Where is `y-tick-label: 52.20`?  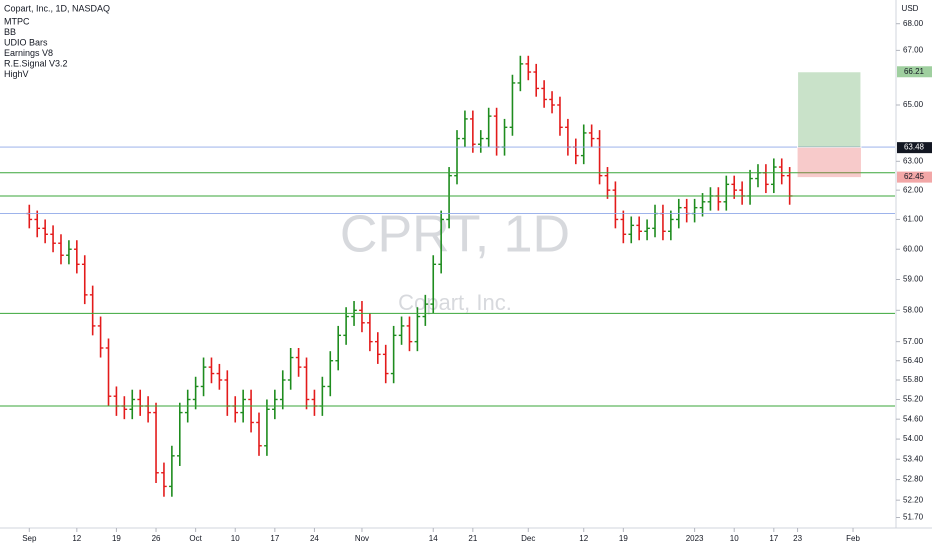
y-tick-label: 52.20 is located at coordinates (913, 499).